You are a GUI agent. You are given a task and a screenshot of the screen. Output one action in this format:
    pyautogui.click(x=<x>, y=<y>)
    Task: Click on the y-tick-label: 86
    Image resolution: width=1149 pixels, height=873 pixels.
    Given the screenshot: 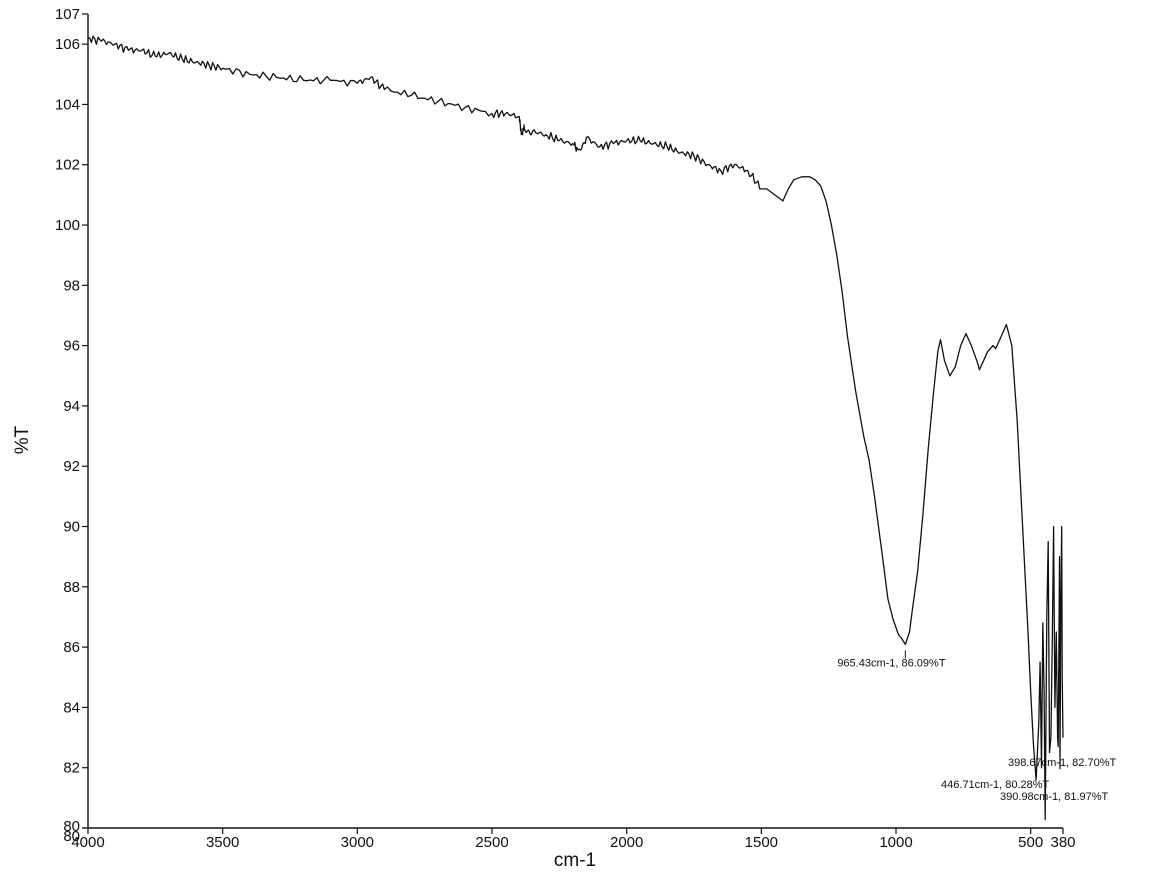 What is the action you would take?
    pyautogui.click(x=71, y=647)
    